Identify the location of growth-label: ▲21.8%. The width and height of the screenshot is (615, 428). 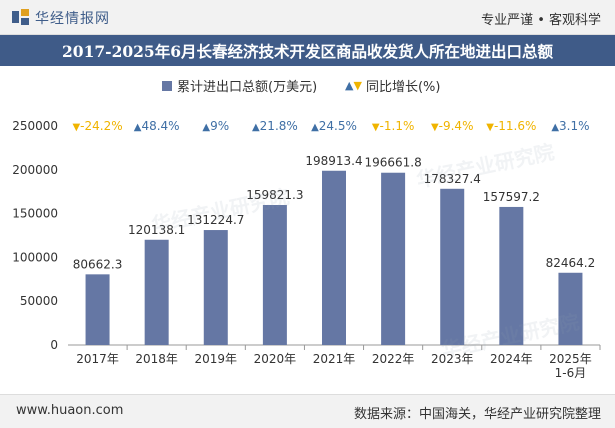
(275, 126).